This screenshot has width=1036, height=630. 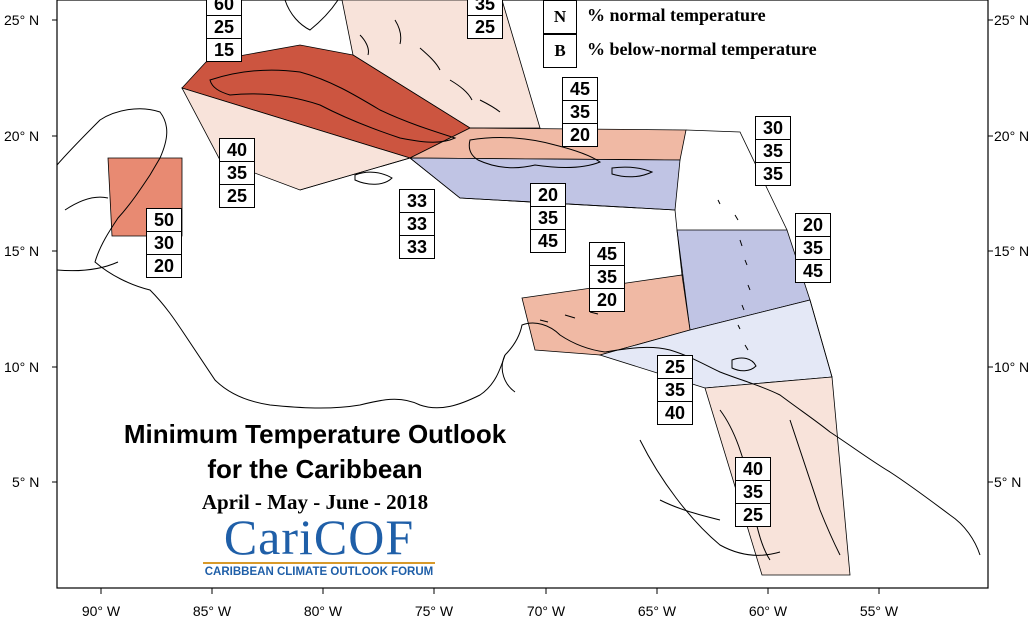 I want to click on prob-box-hispaniola-north: 45 35 20, so click(x=580, y=112).